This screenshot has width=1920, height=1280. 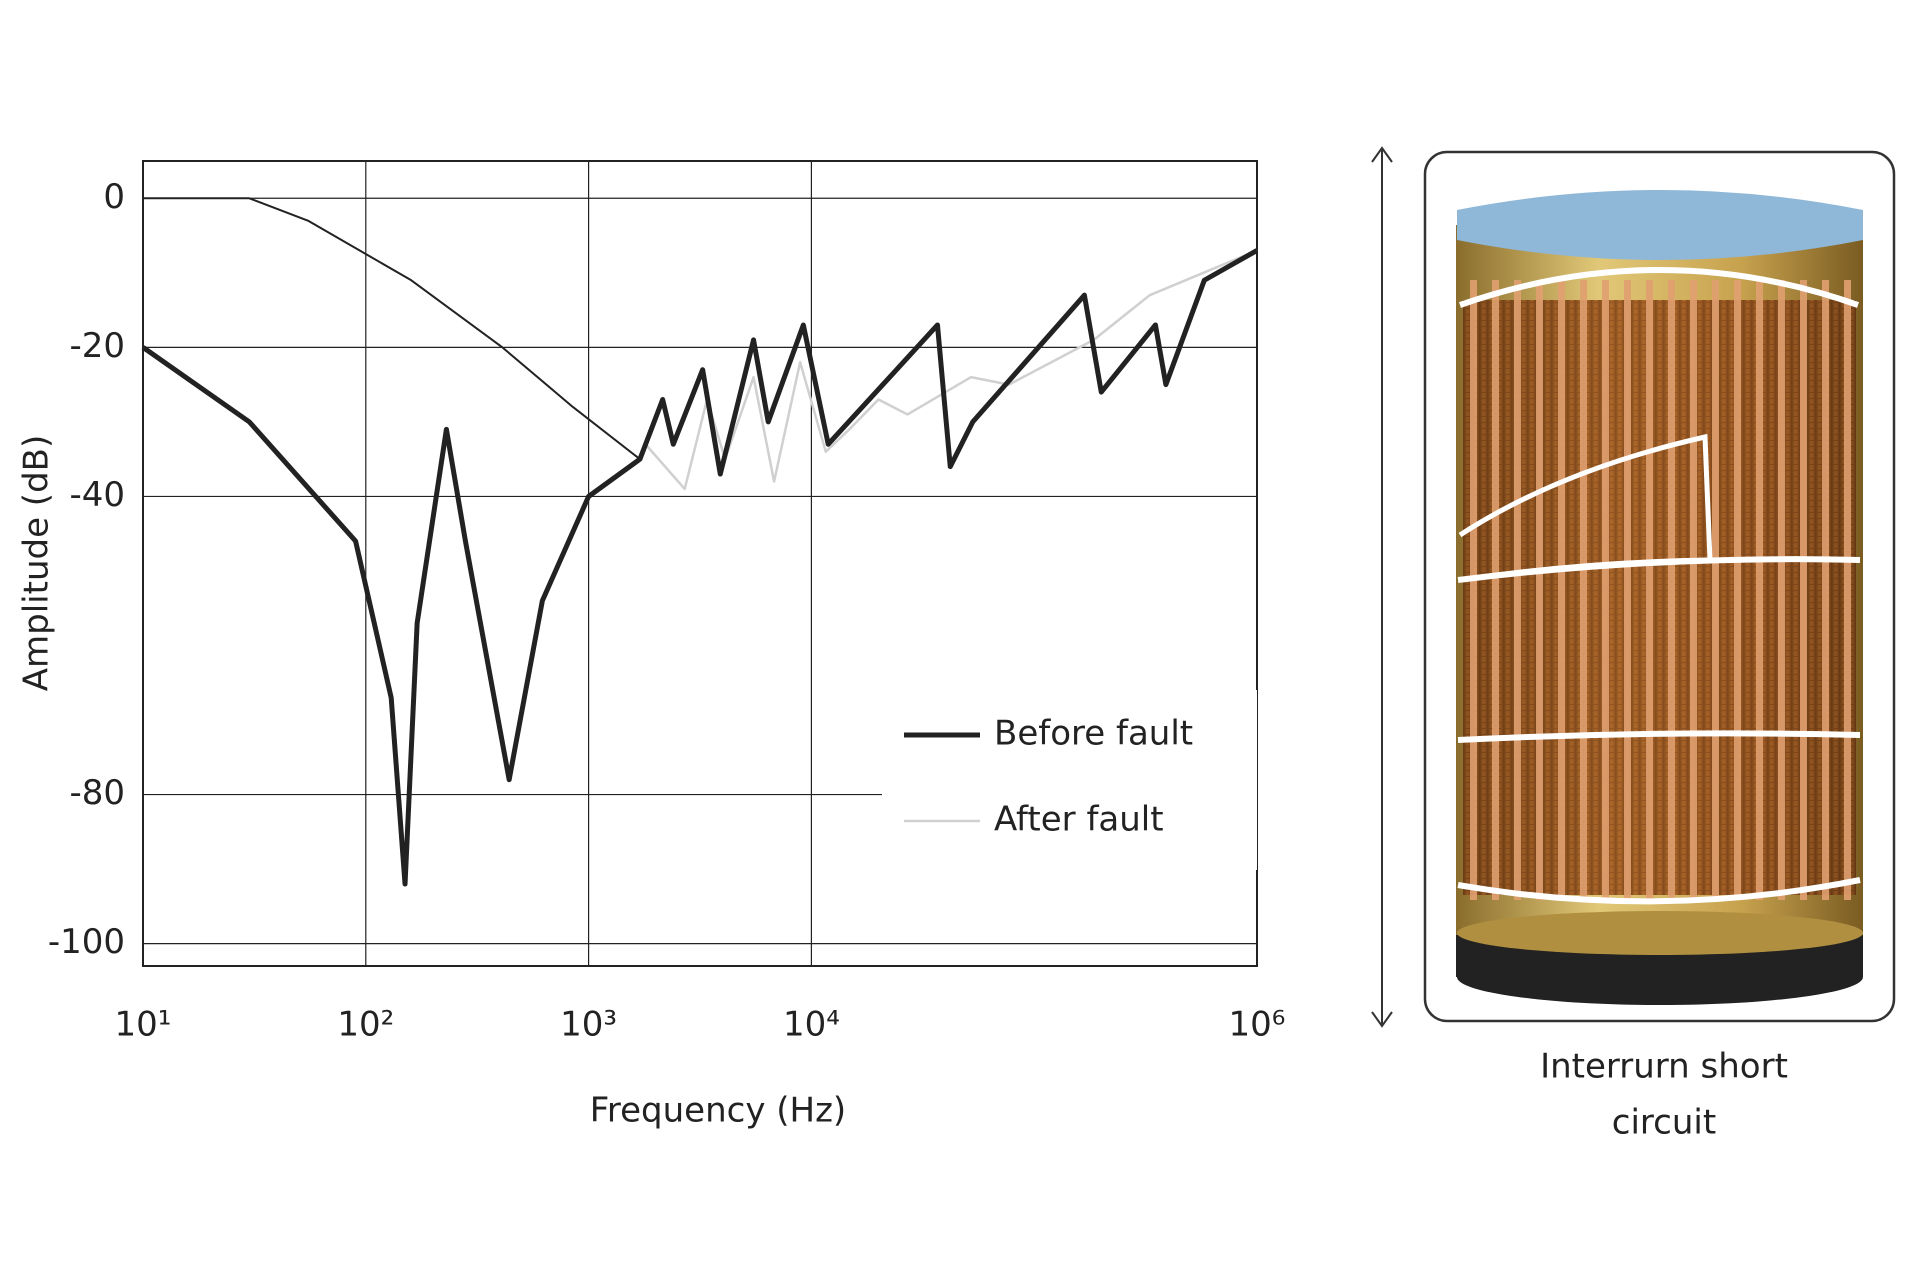 What do you see at coordinates (811, 1025) in the screenshot?
I see `x-tick-label: 10⁴` at bounding box center [811, 1025].